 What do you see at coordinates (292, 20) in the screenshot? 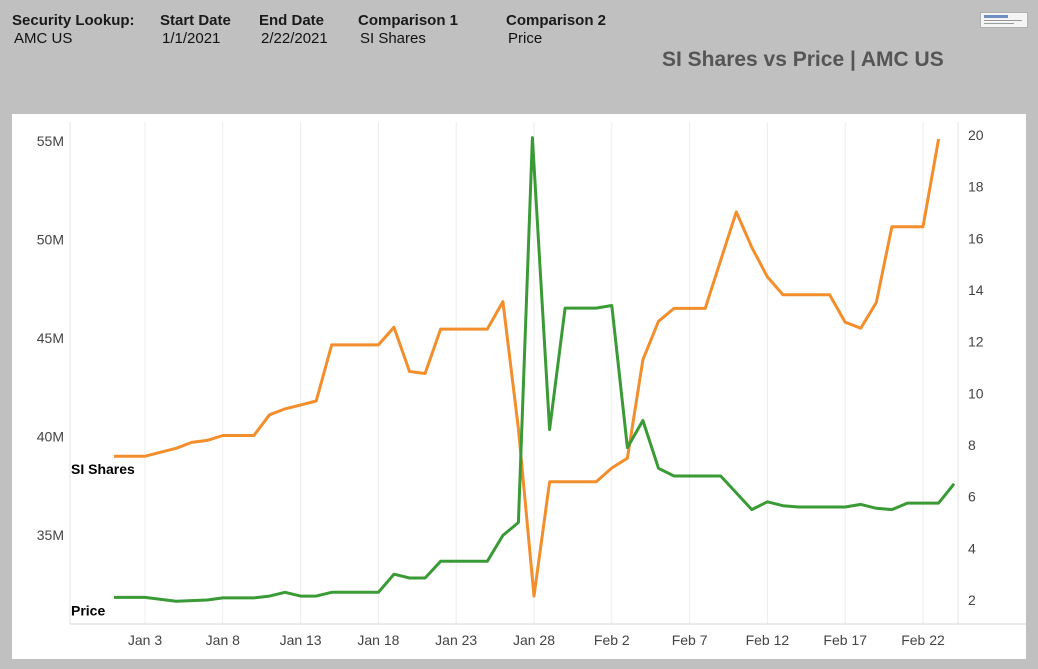
I see `filter-label: End Date` at bounding box center [292, 20].